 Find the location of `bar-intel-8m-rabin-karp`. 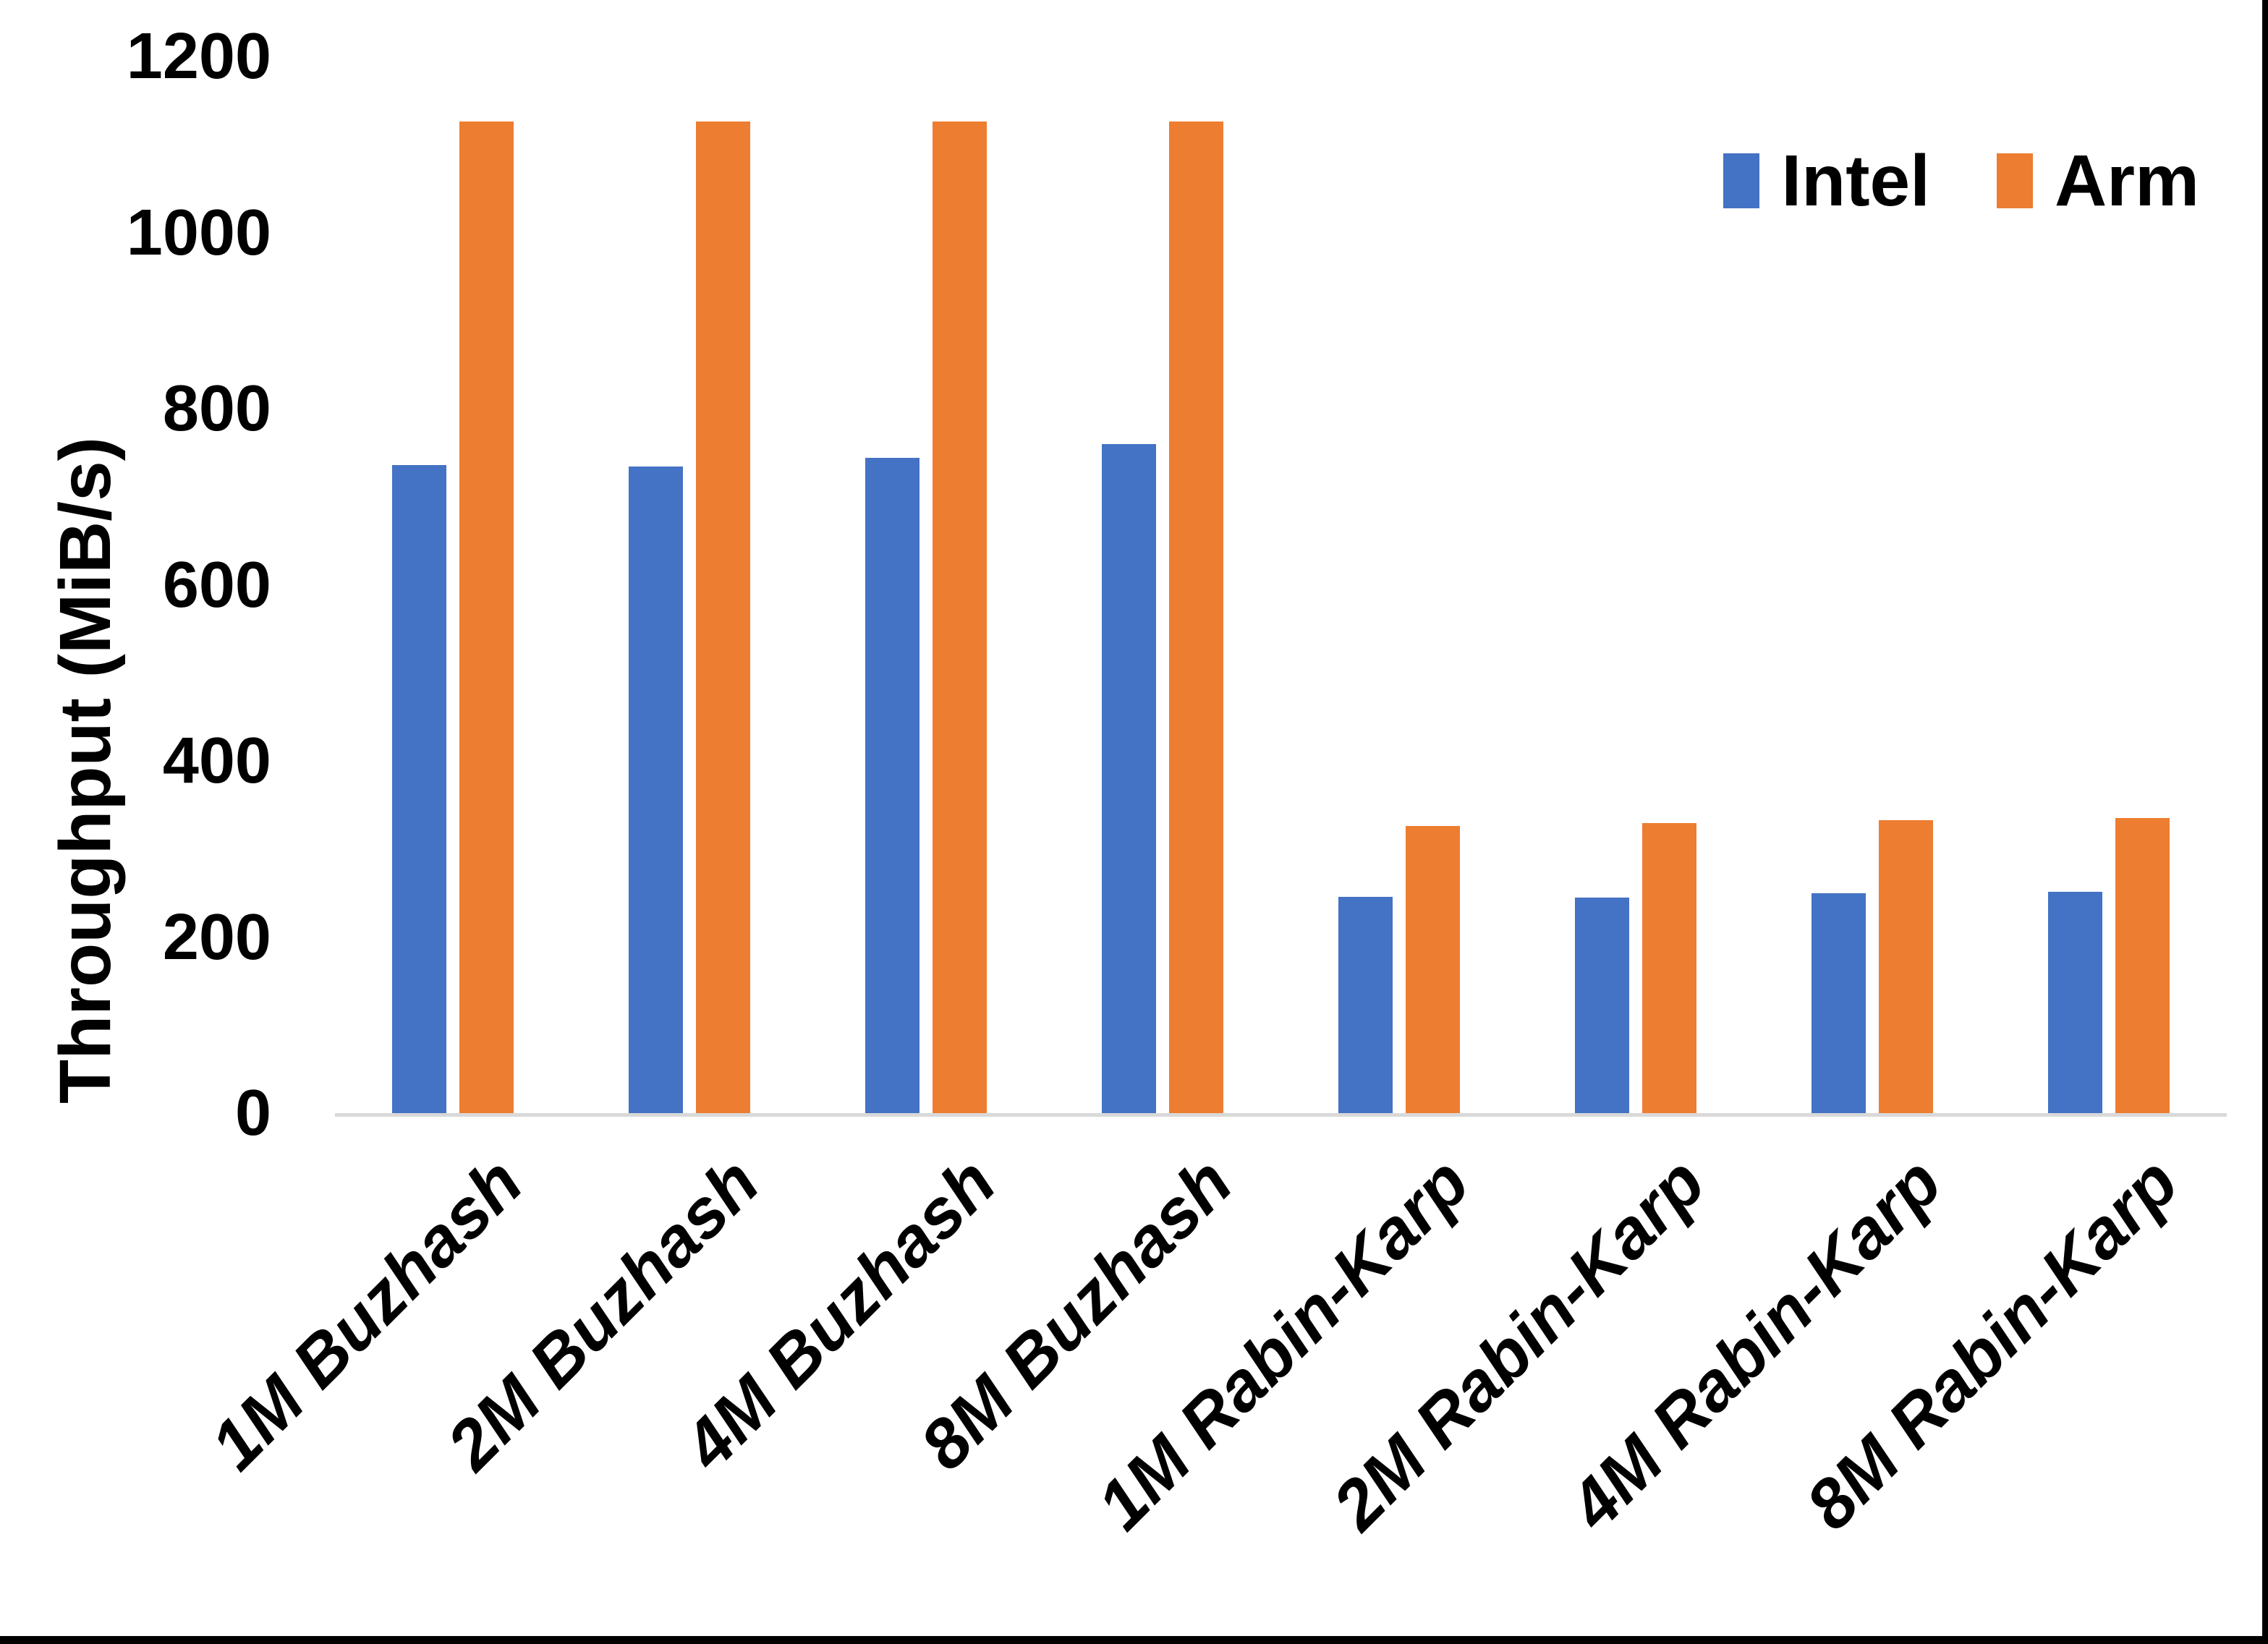

bar-intel-8m-rabin-karp is located at coordinates (2074, 1002).